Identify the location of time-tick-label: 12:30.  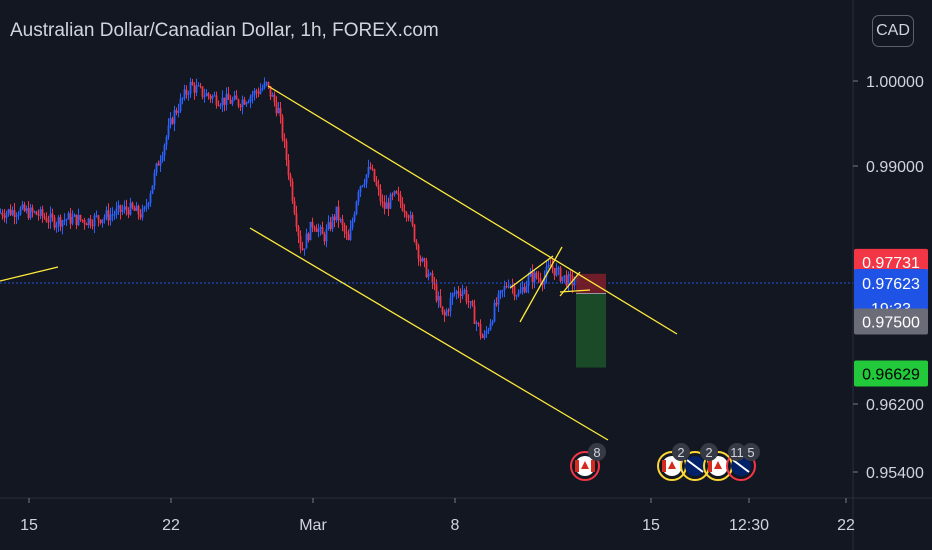
(749, 525).